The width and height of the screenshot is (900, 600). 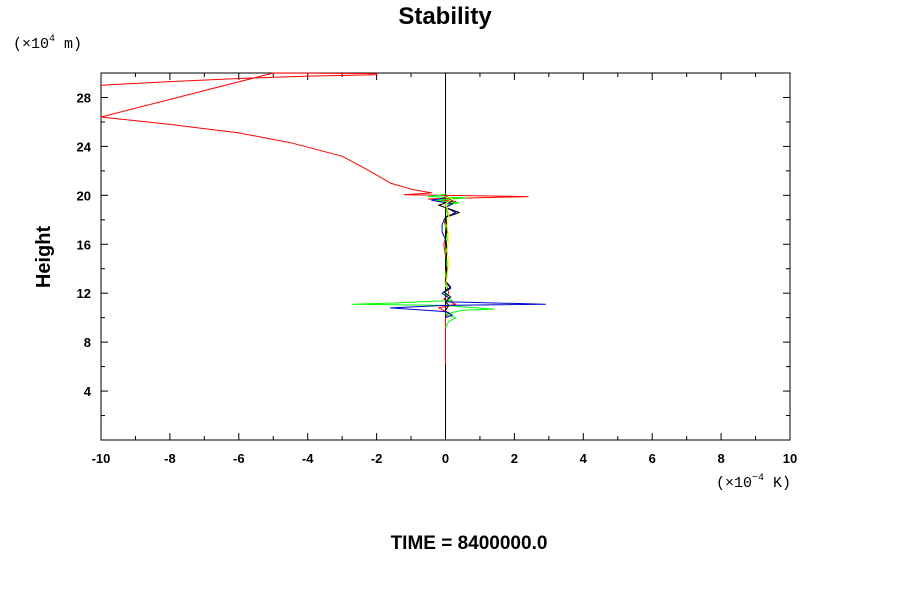 I want to click on y-tick-label: 12, so click(x=84, y=293).